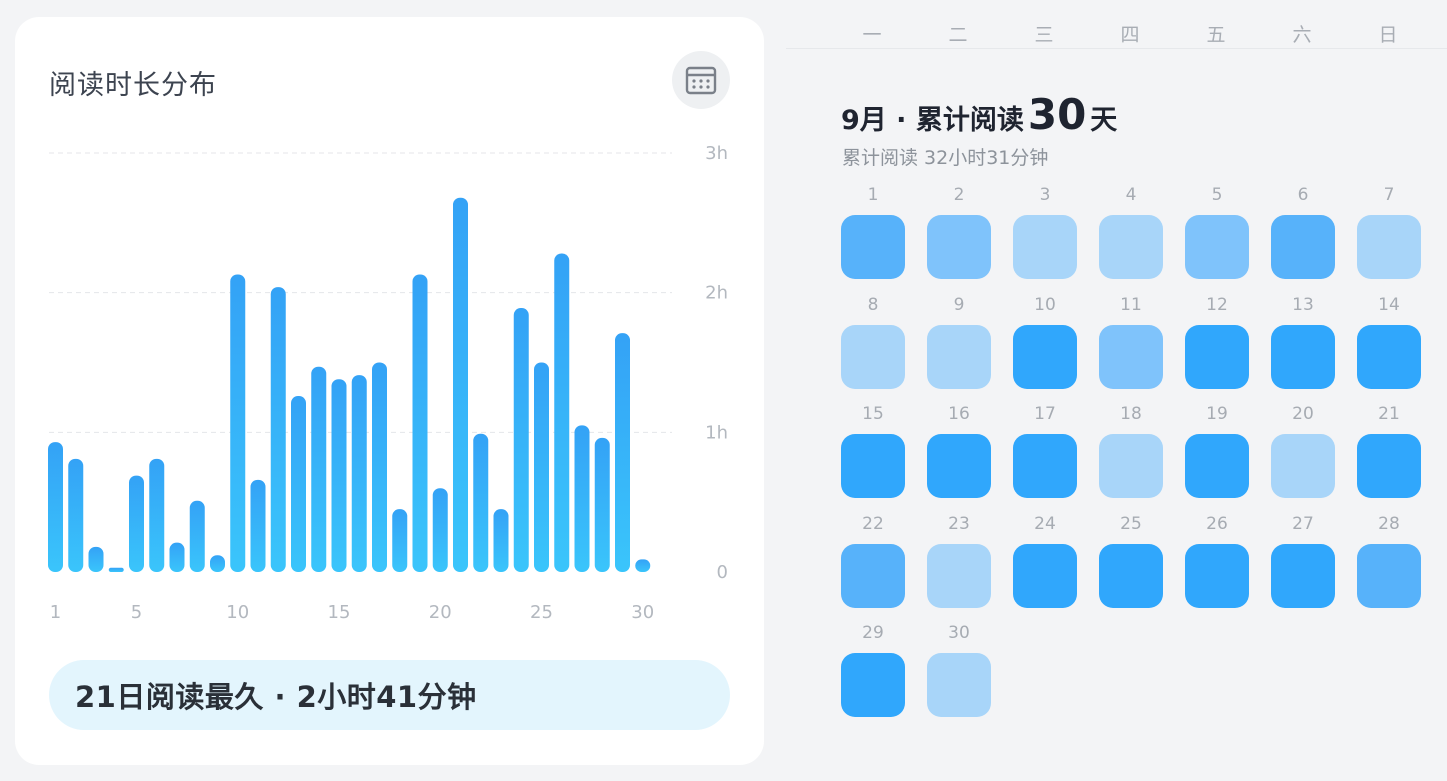 This screenshot has width=1447, height=781. Describe the element at coordinates (1131, 523) in the screenshot. I see `calendar-day-number: 25` at that location.